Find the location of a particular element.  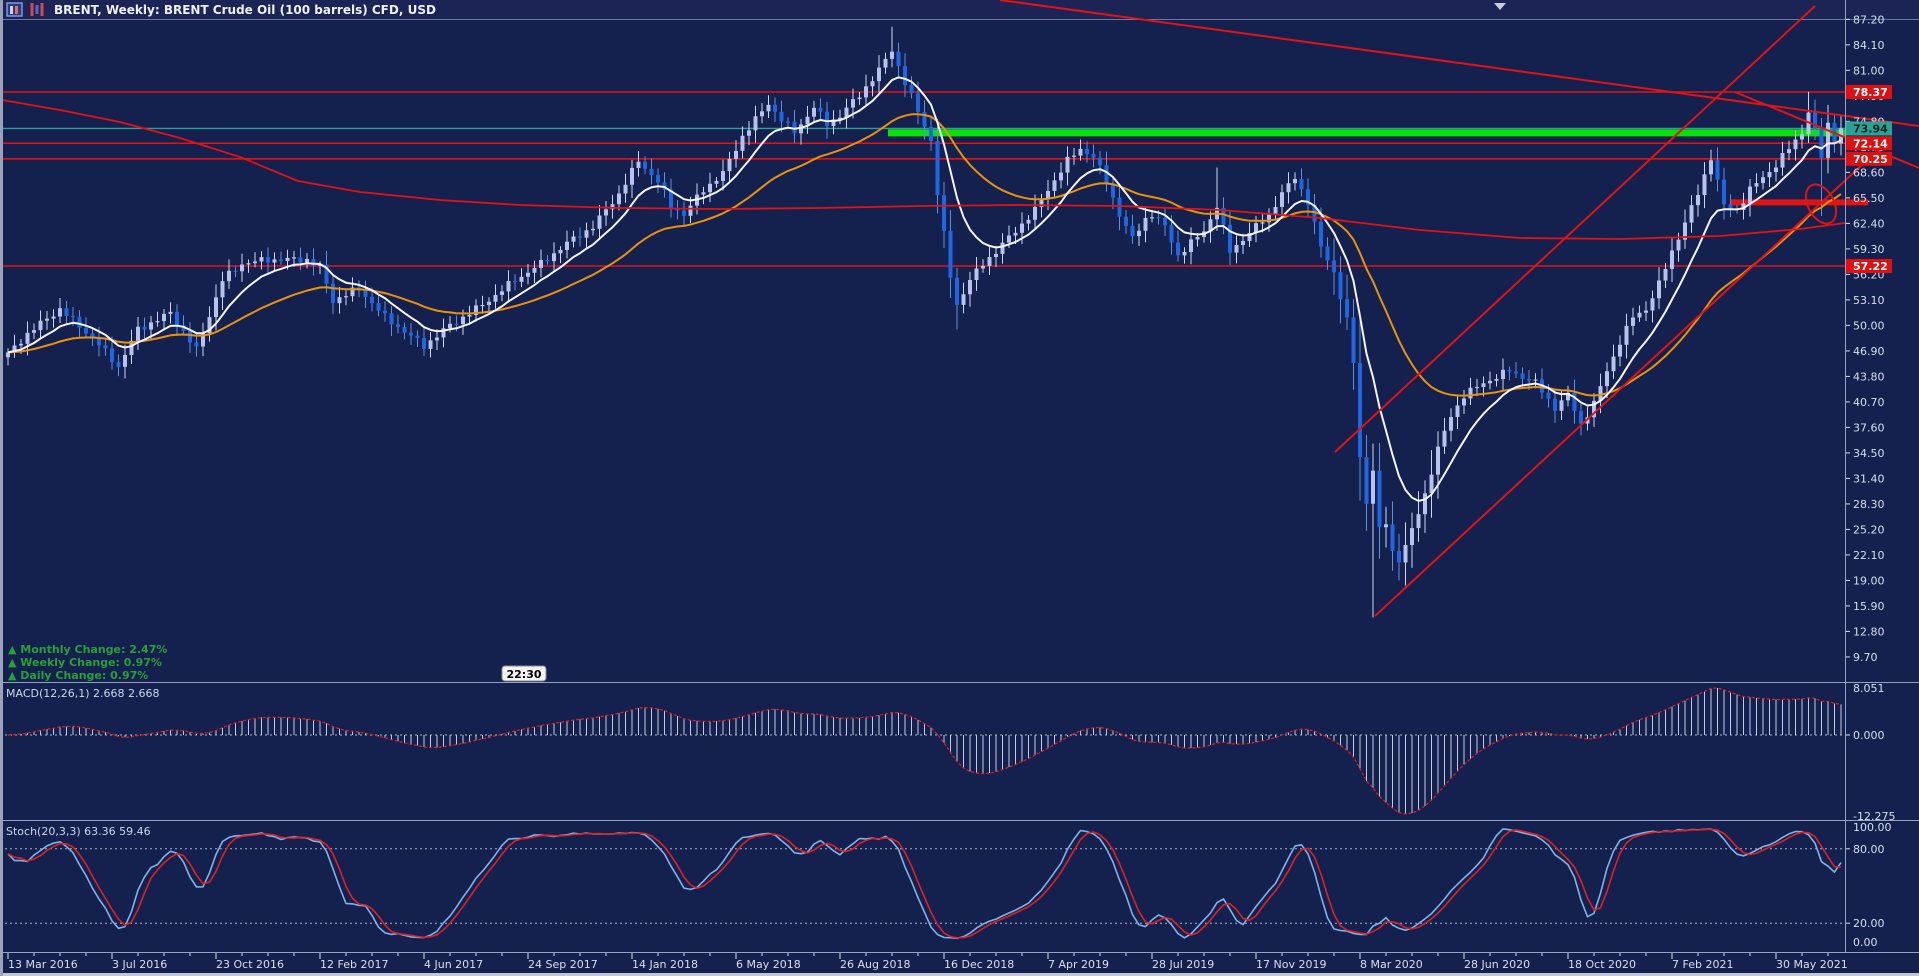

time-tick-label: 12 Feb 2017 is located at coordinates (354, 964).